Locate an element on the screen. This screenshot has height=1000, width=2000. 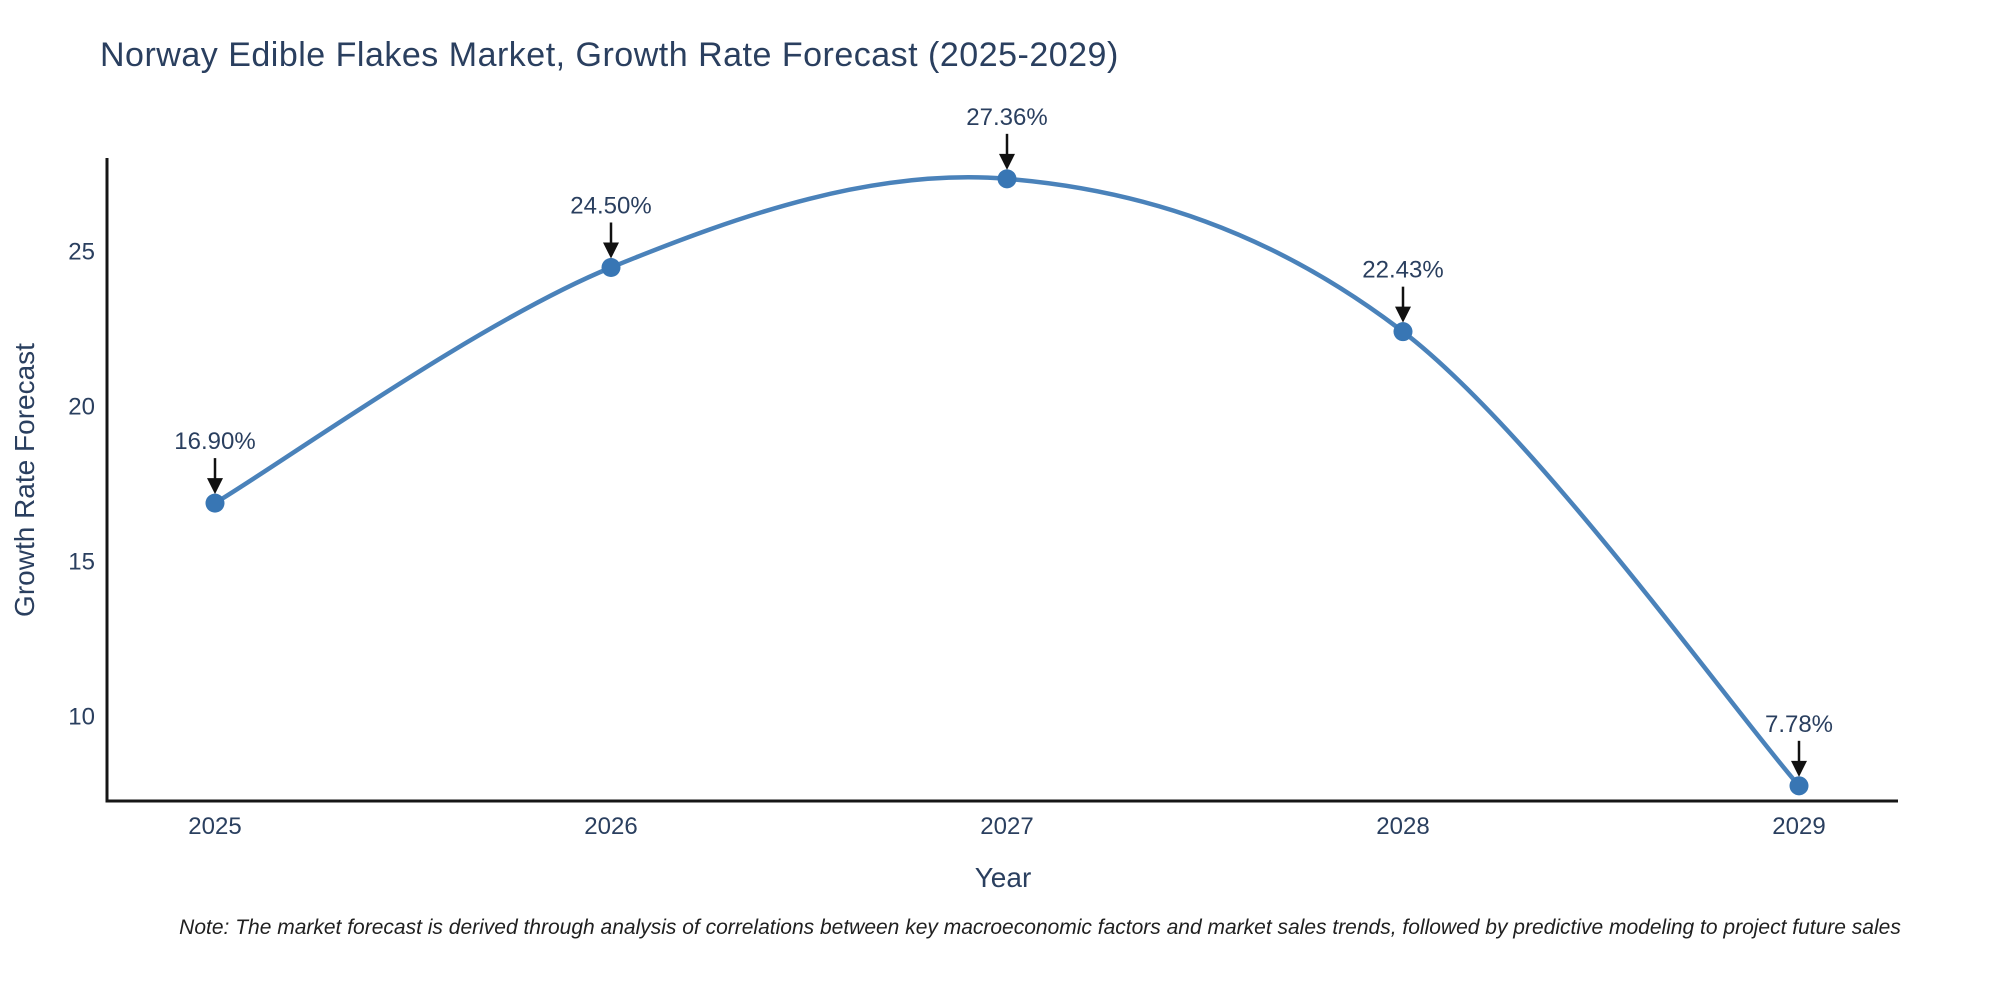
point-label: 27.36% is located at coordinates (1006, 117).